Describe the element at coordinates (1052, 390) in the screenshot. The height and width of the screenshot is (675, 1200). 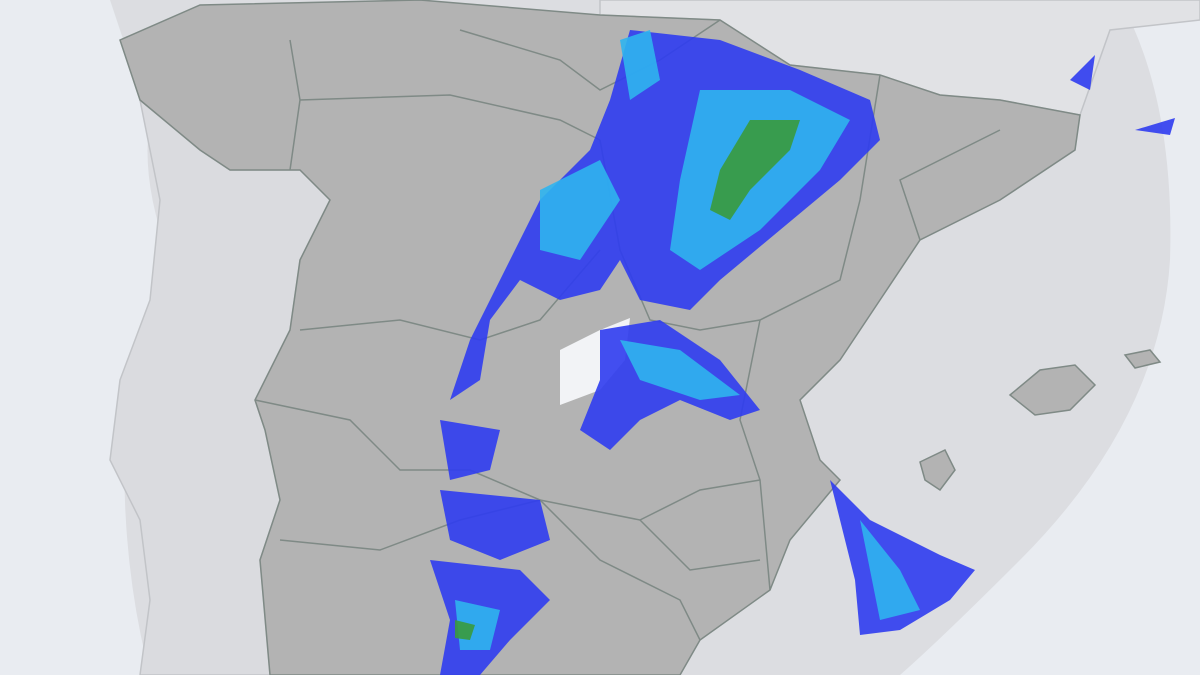
I see `mallorca-island` at that location.